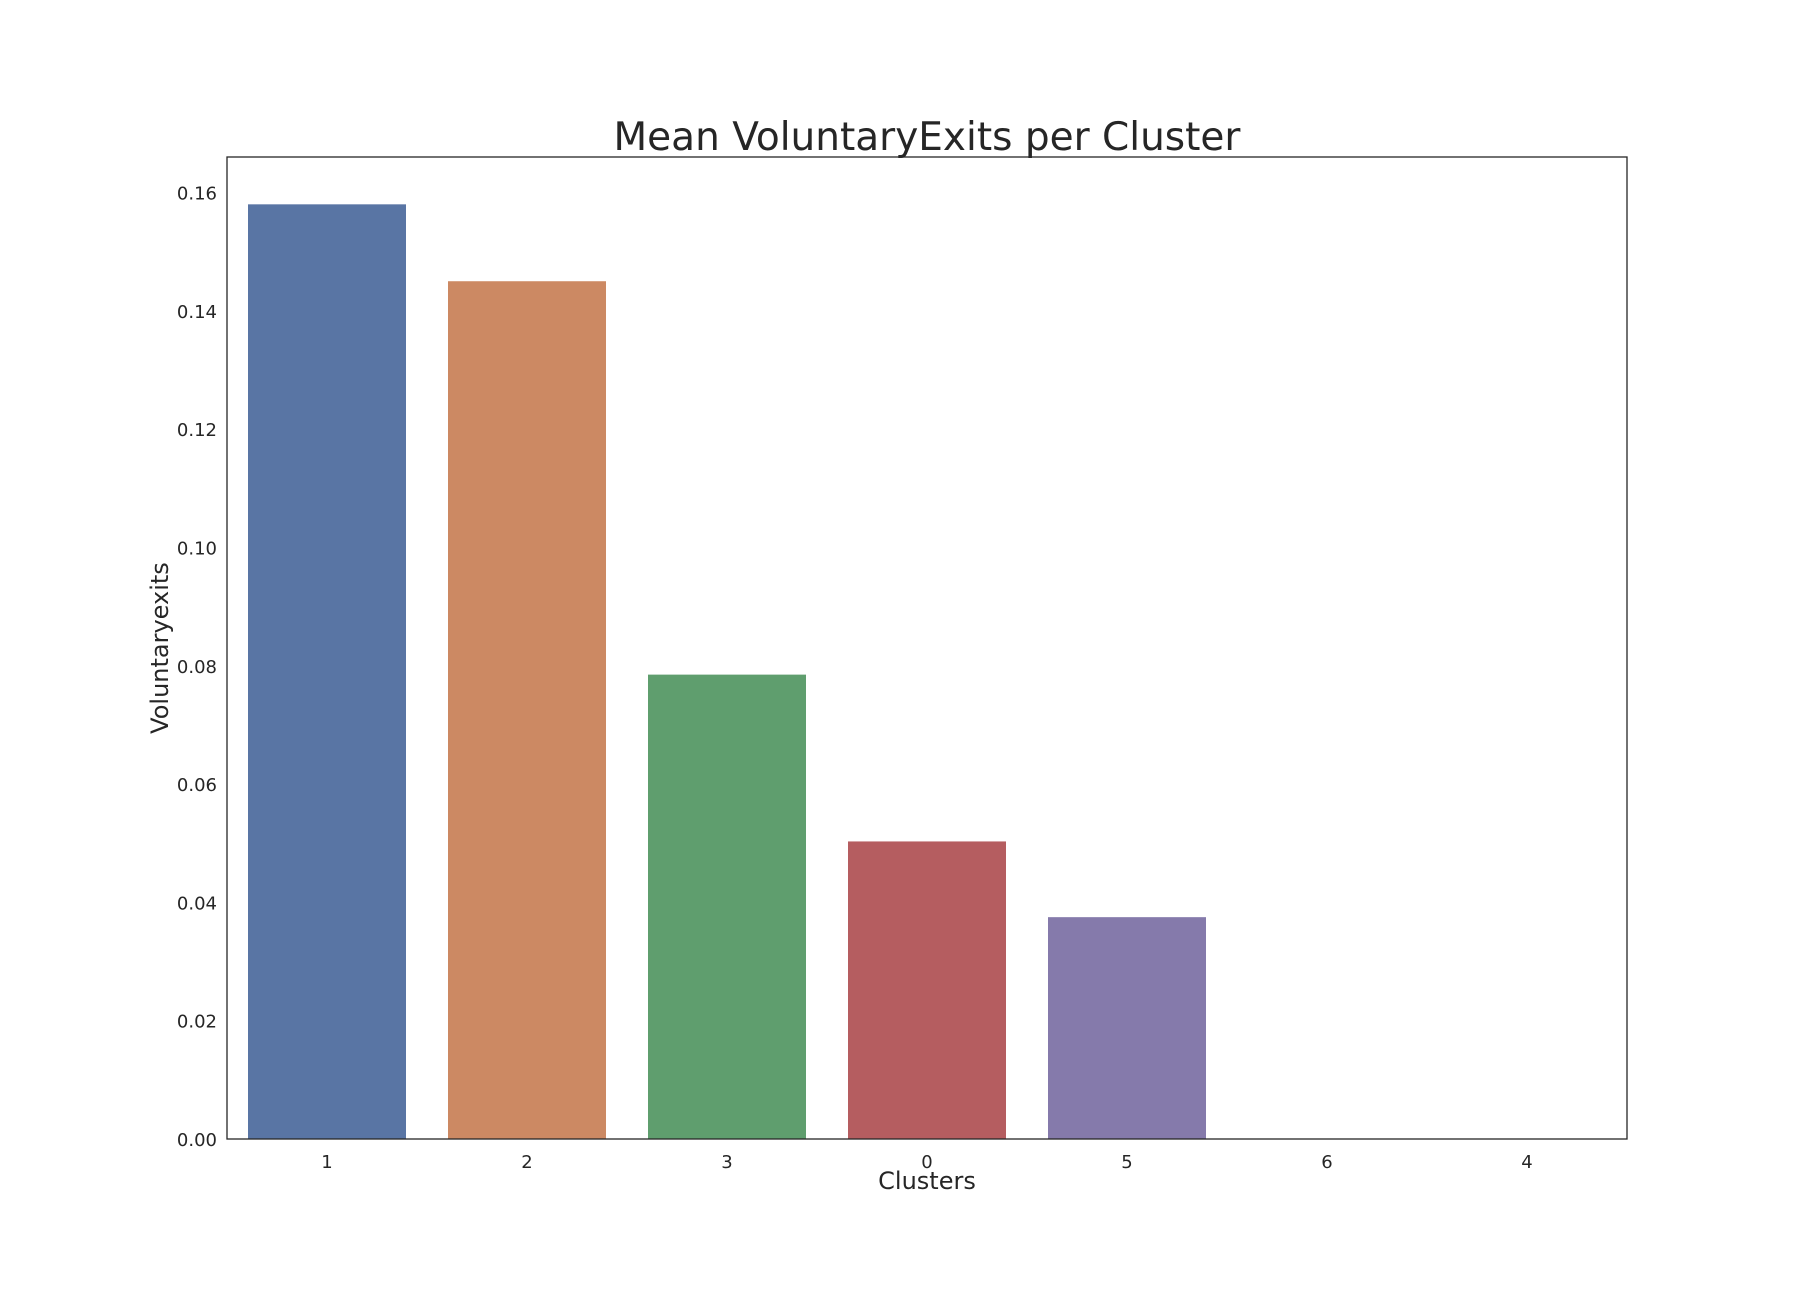  I want to click on x-axis-ticks: 1 2 3 0 5 6 4, so click(926, 1162).